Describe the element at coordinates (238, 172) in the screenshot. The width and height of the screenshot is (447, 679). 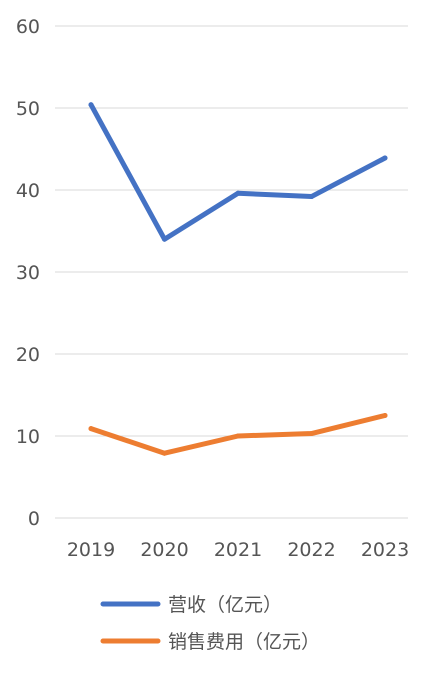
I see `series-line-revenue` at that location.